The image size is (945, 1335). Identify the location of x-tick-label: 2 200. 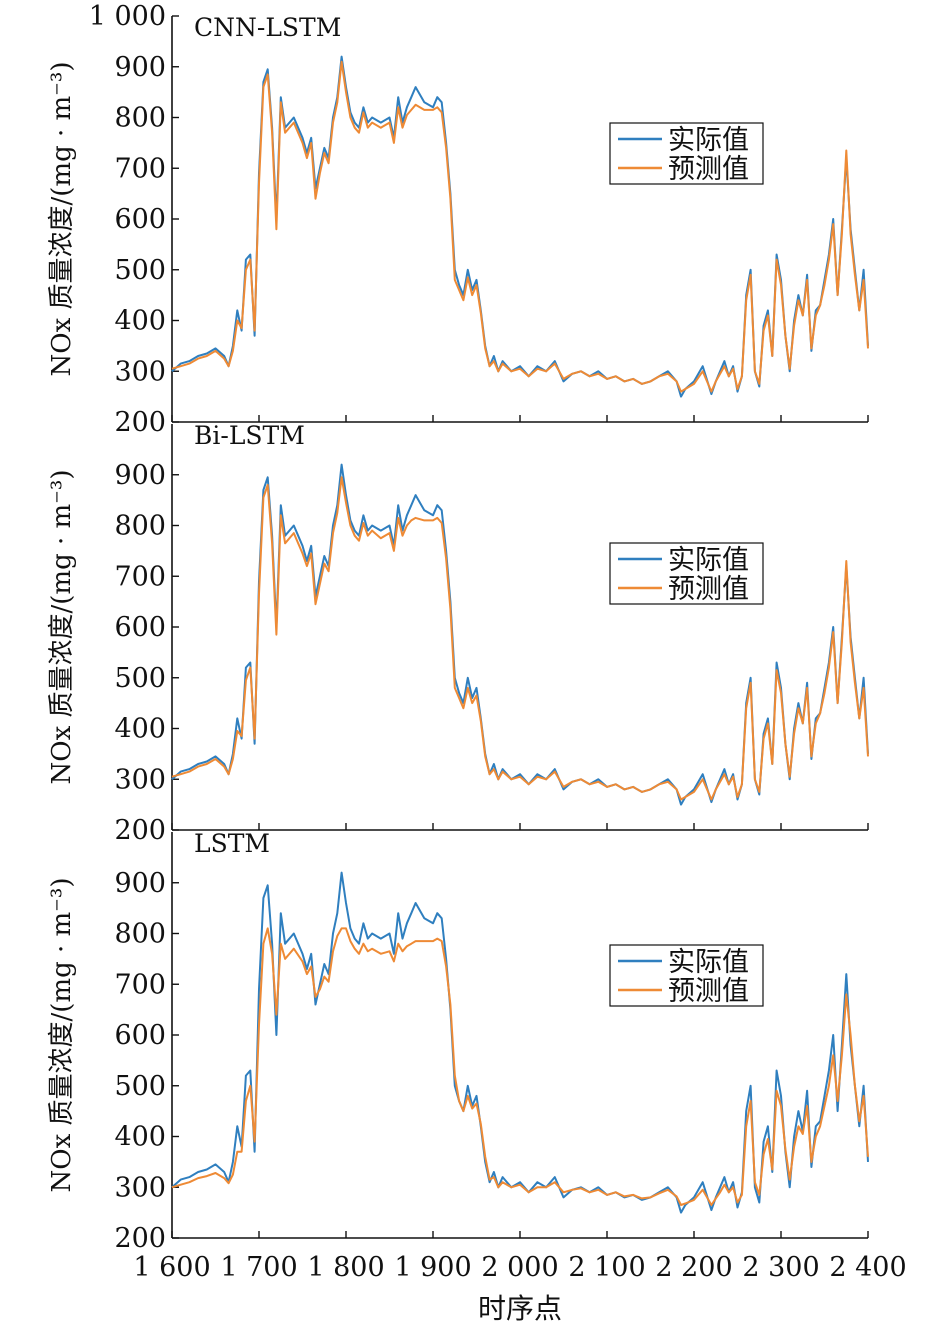
(693, 1267).